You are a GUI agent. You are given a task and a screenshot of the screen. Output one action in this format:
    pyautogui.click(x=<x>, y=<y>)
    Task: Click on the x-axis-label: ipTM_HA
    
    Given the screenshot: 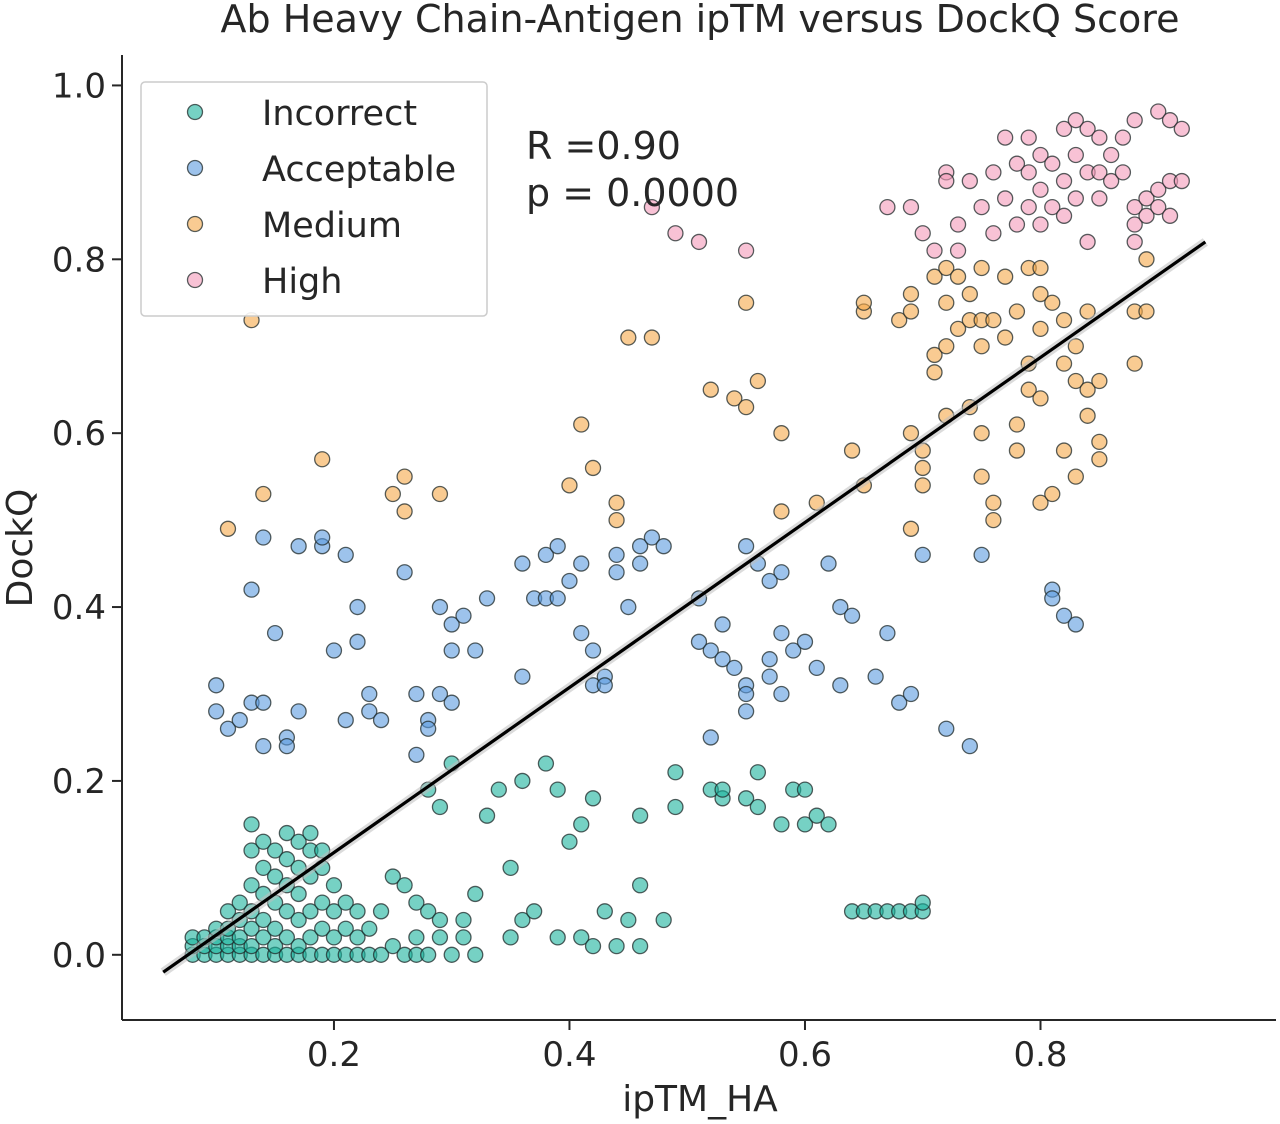 What is the action you would take?
    pyautogui.click(x=700, y=1099)
    